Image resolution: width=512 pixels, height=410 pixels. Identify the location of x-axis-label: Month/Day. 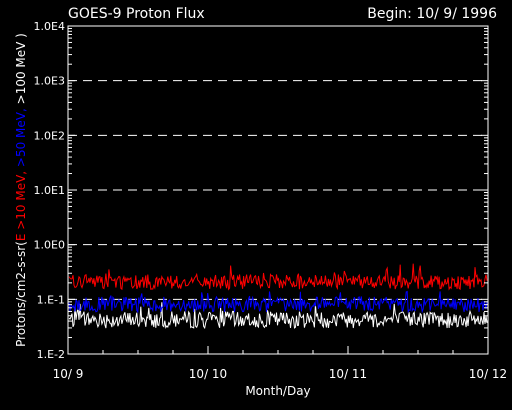
(277, 391).